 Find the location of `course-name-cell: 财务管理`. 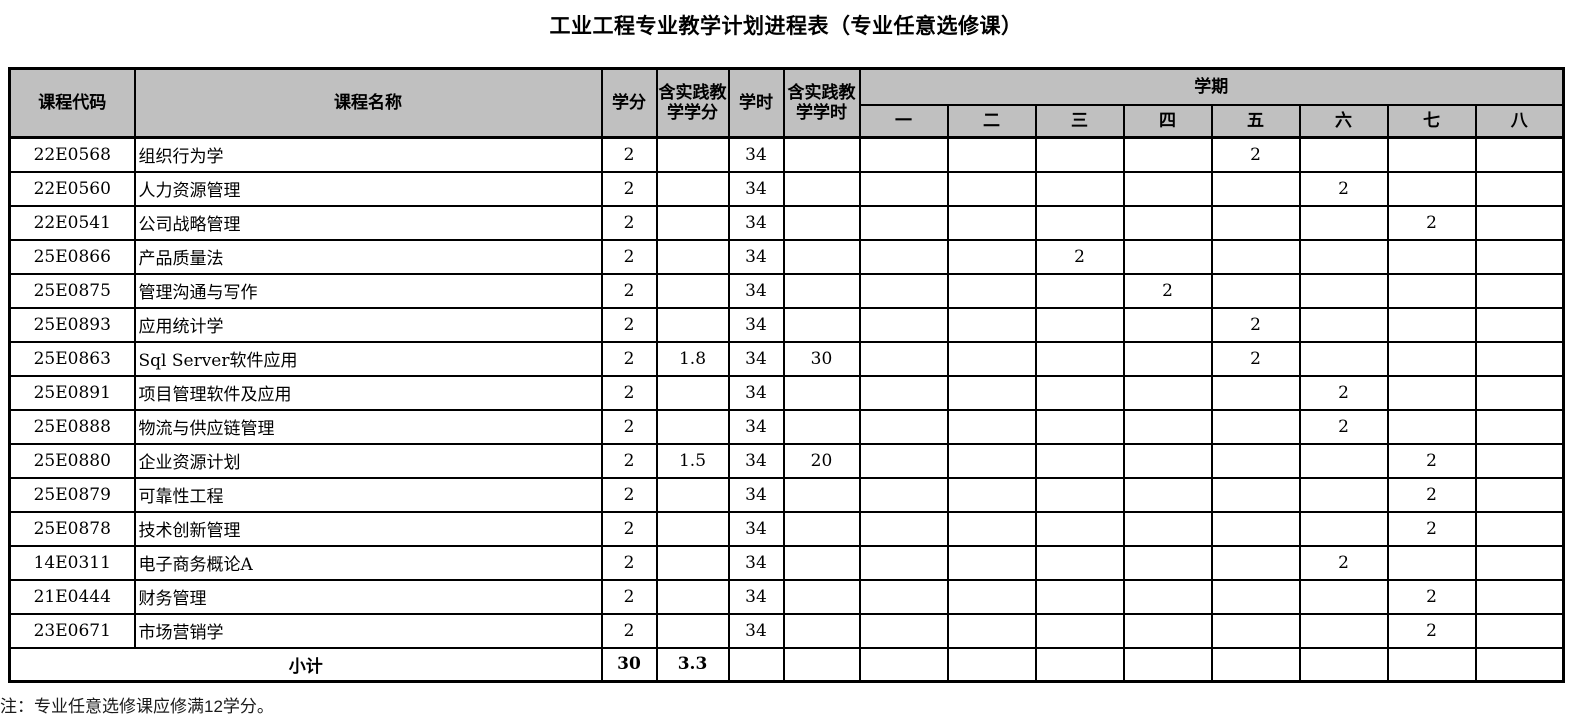

course-name-cell: 财务管理 is located at coordinates (368, 596).